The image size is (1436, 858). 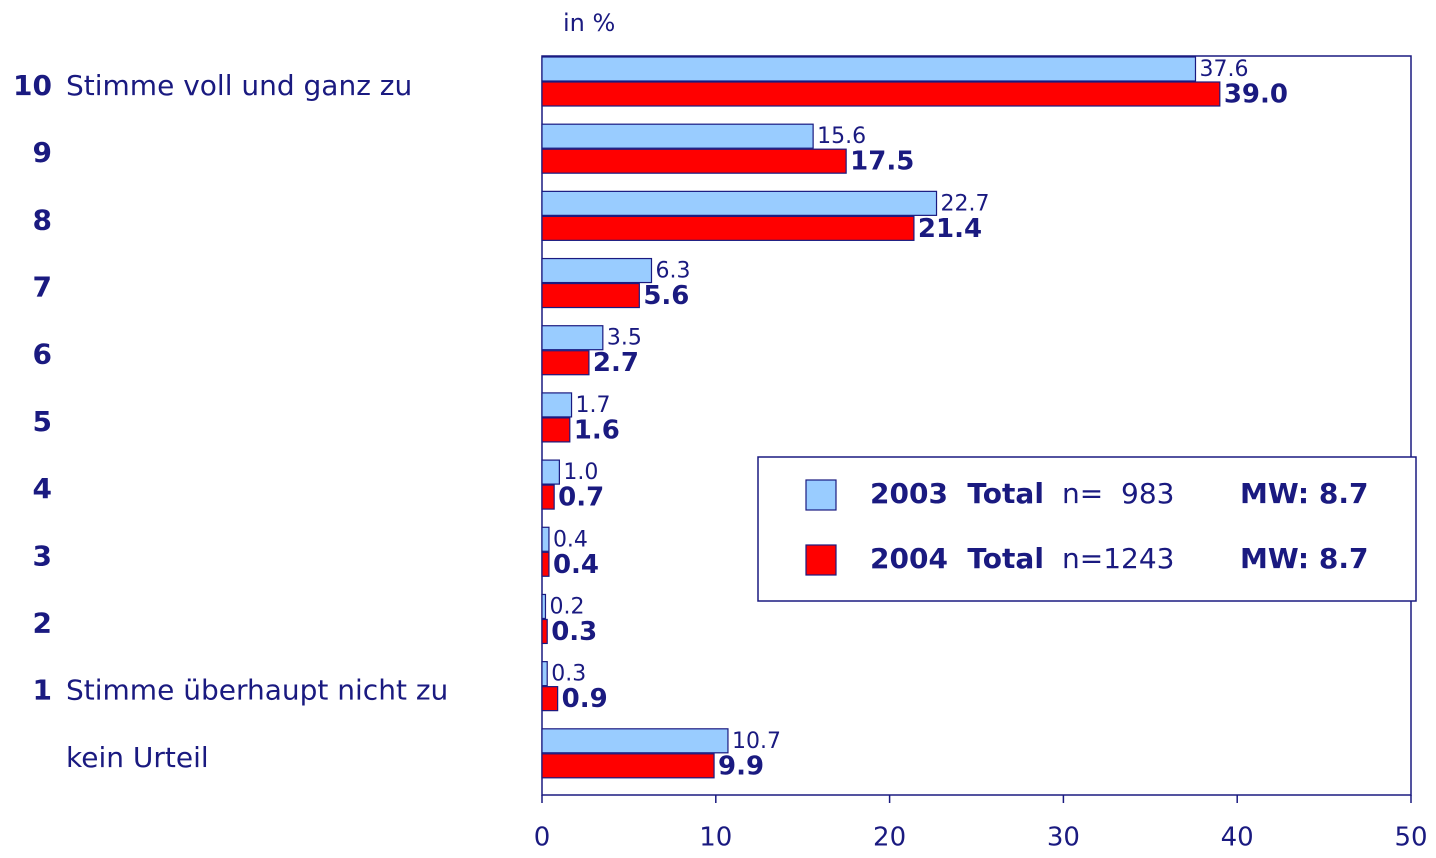 I want to click on category-code: 9, so click(x=42, y=152).